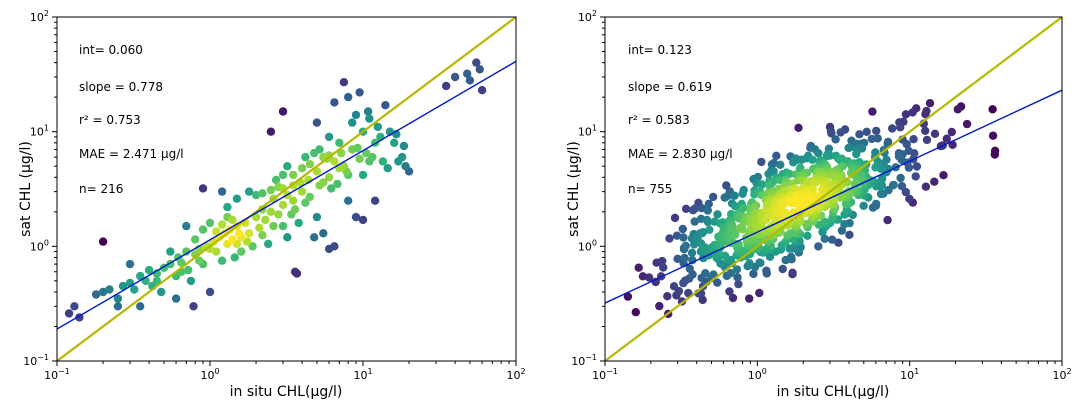 The image size is (1084, 403). What do you see at coordinates (131, 154) in the screenshot?
I see `stat-mae-left: MAE = 2.471 µg/l` at bounding box center [131, 154].